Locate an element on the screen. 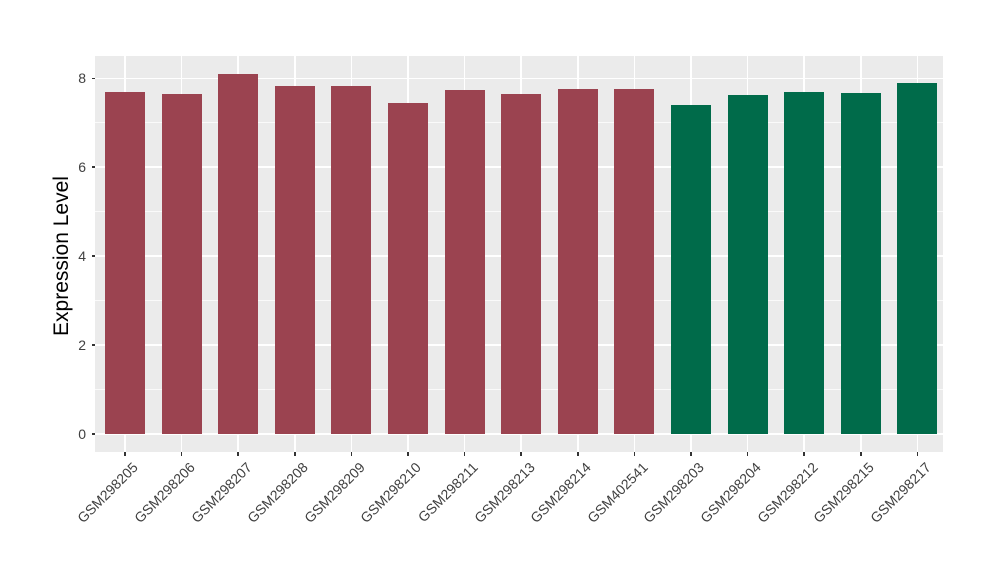 The width and height of the screenshot is (1000, 580). bar-GSM298204 is located at coordinates (747, 264).